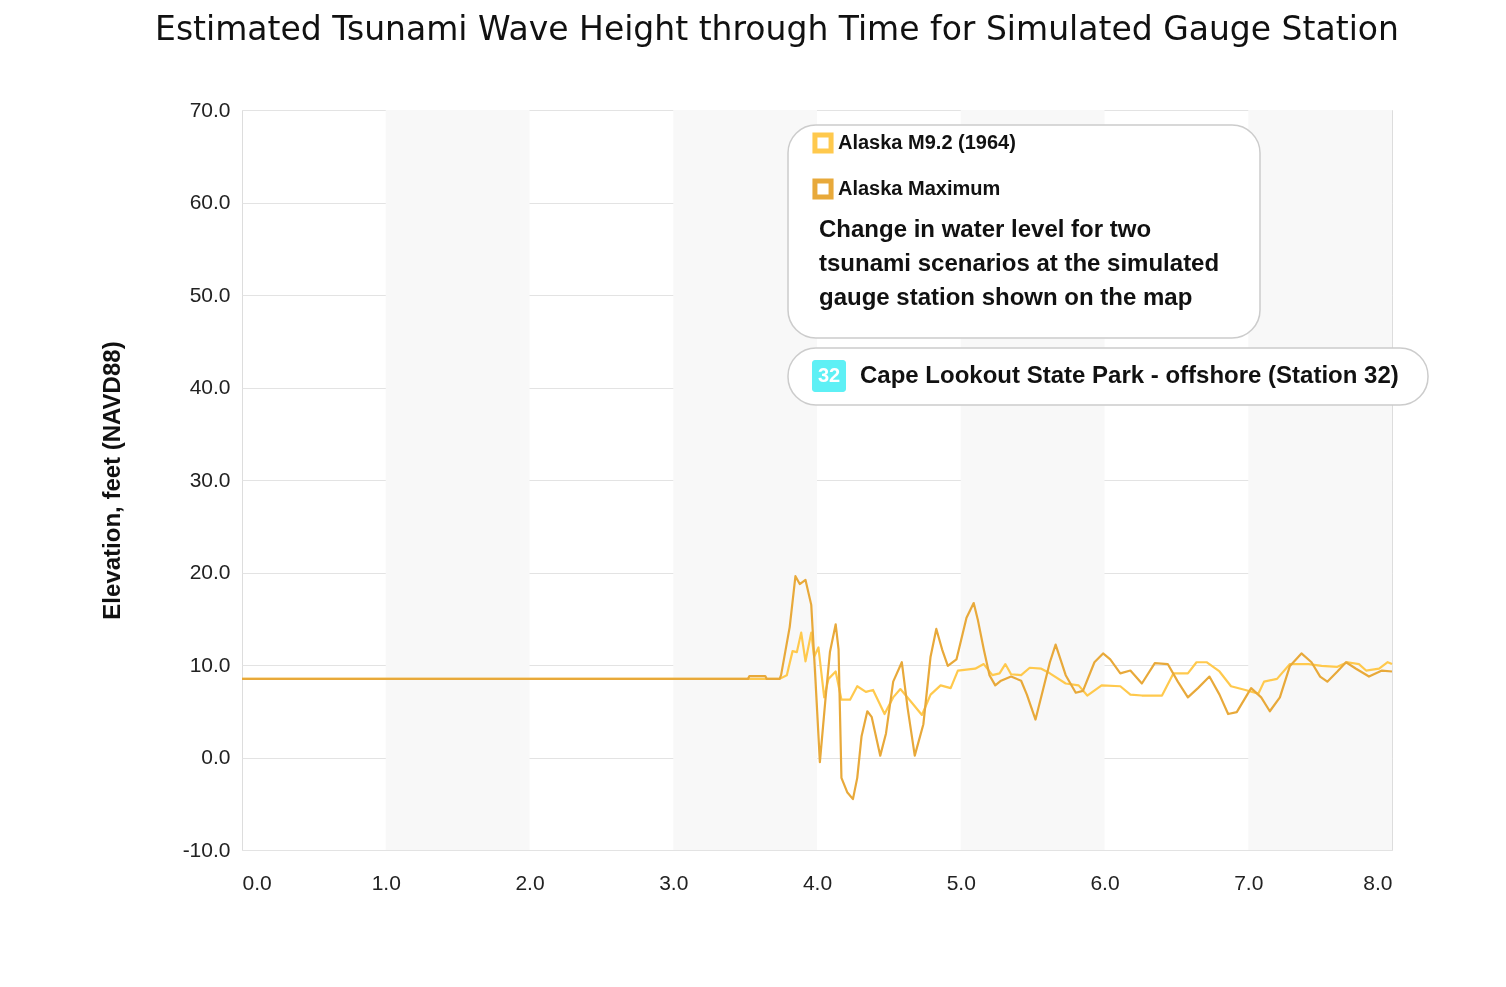 The height and width of the screenshot is (987, 1506). I want to click on legend-label: Alaska M9.2 (1964), so click(927, 142).